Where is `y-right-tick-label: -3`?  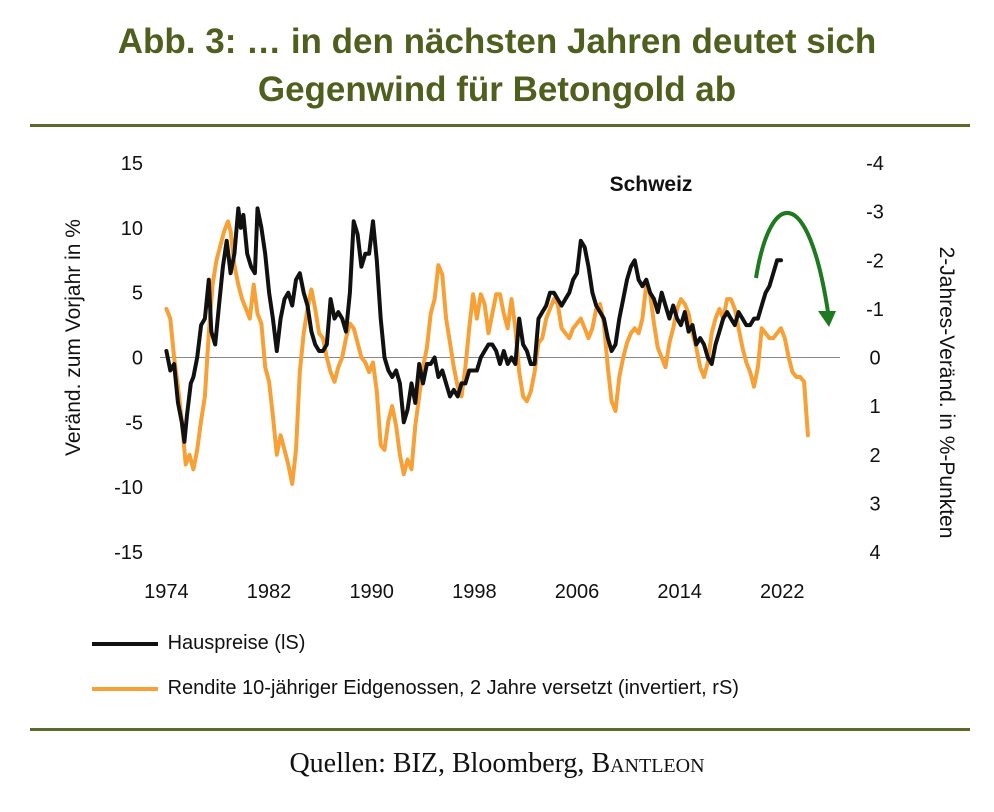 y-right-tick-label: -3 is located at coordinates (875, 213).